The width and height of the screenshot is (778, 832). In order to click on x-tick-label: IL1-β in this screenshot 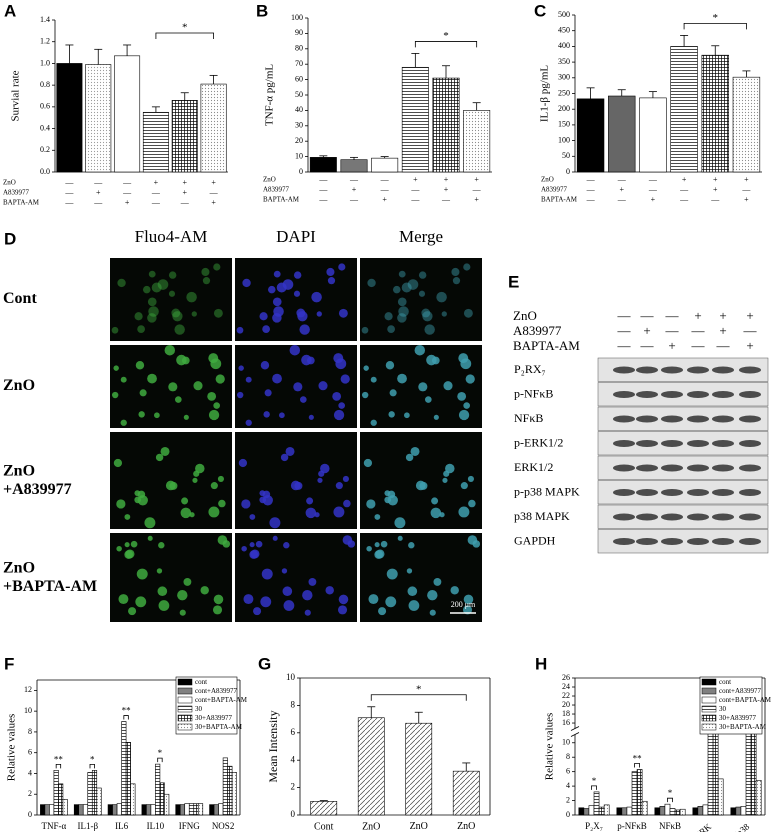, I will do `click(87, 826)`.